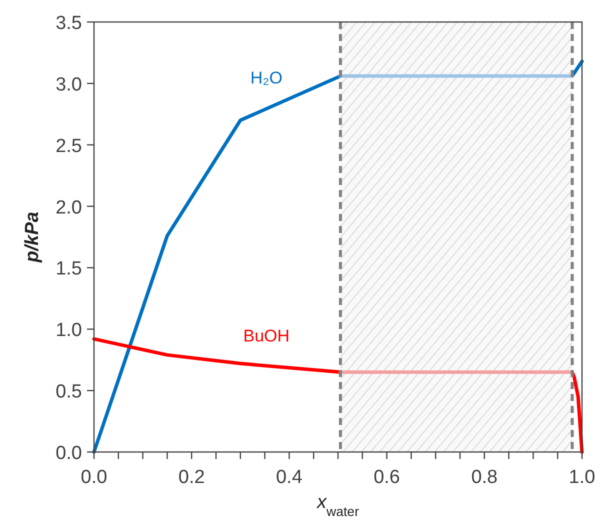 This screenshot has width=601, height=527. I want to click on series-label: BuOH, so click(266, 336).